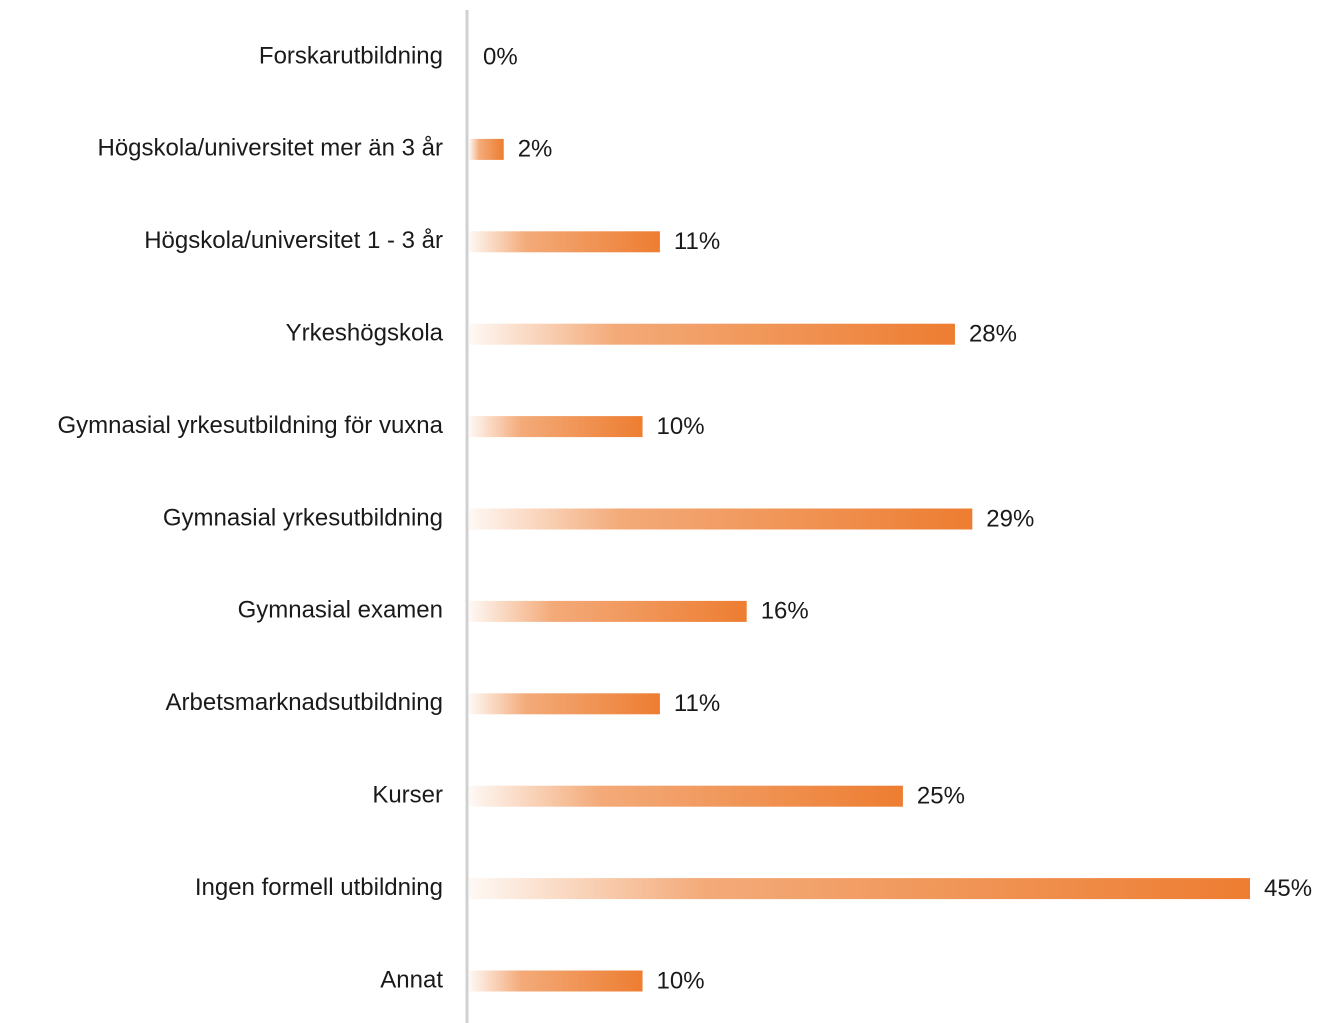 This screenshot has height=1023, width=1325. Describe the element at coordinates (250, 425) in the screenshot. I see `category-label: Gymnasial yrkesutbildning för vuxna` at that location.